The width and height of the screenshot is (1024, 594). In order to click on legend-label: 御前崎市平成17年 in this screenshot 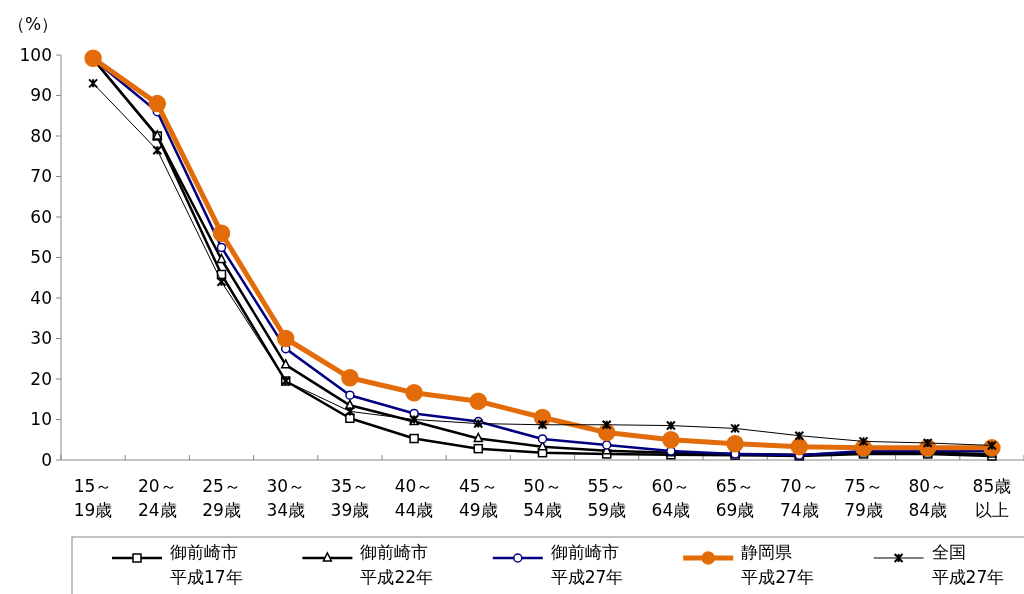, I will do `click(206, 564)`.